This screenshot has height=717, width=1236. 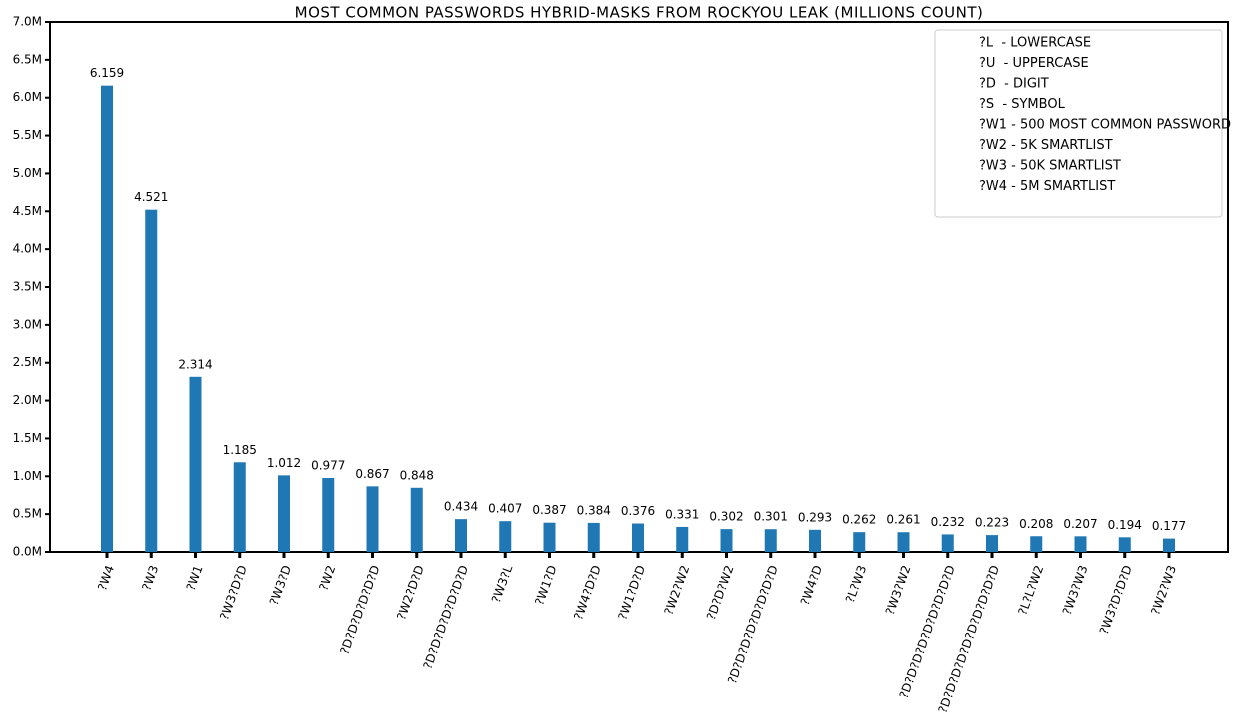 What do you see at coordinates (545, 585) in the screenshot?
I see `x-tick-label: ?W1?D` at bounding box center [545, 585].